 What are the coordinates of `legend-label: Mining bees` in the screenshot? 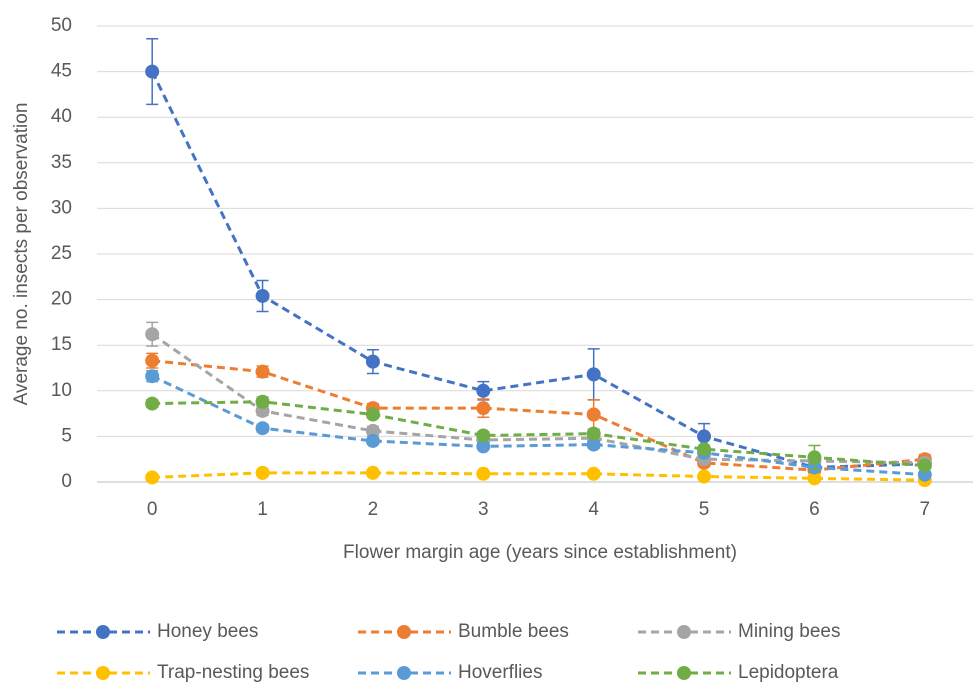 It's located at (789, 631).